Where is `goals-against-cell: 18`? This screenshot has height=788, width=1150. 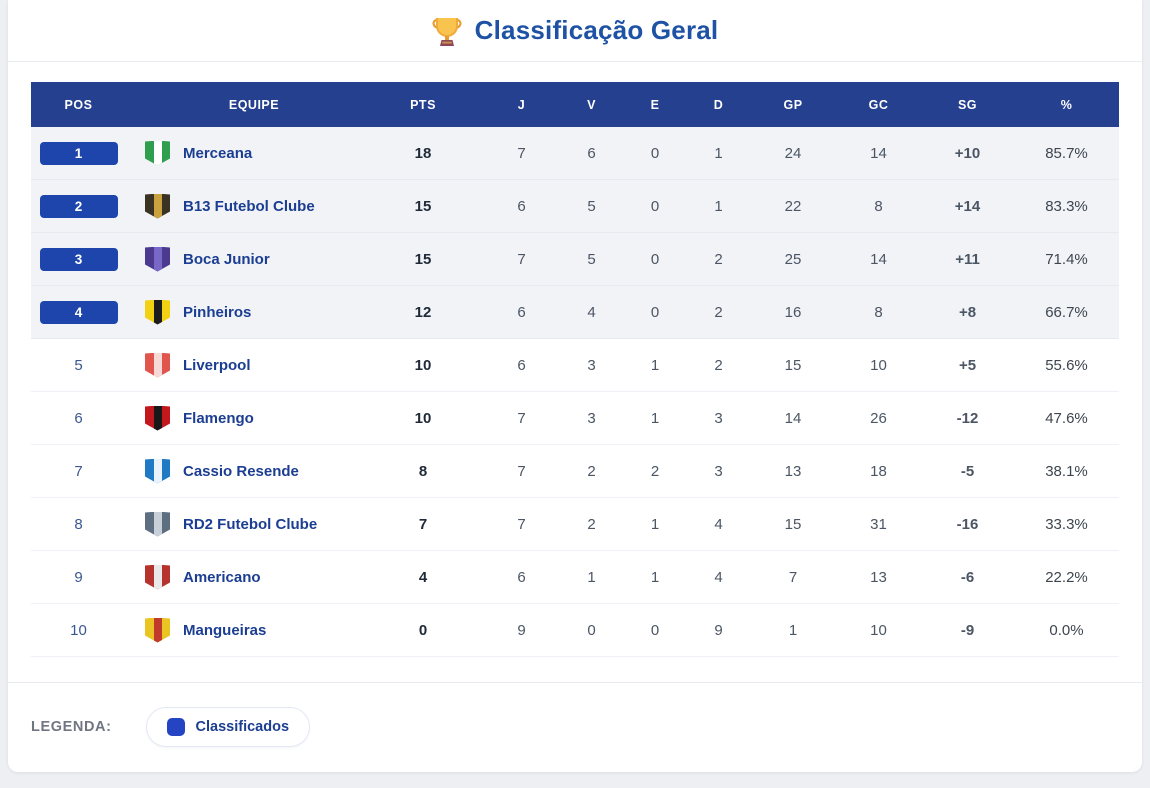
goals-against-cell: 18 is located at coordinates (878, 471).